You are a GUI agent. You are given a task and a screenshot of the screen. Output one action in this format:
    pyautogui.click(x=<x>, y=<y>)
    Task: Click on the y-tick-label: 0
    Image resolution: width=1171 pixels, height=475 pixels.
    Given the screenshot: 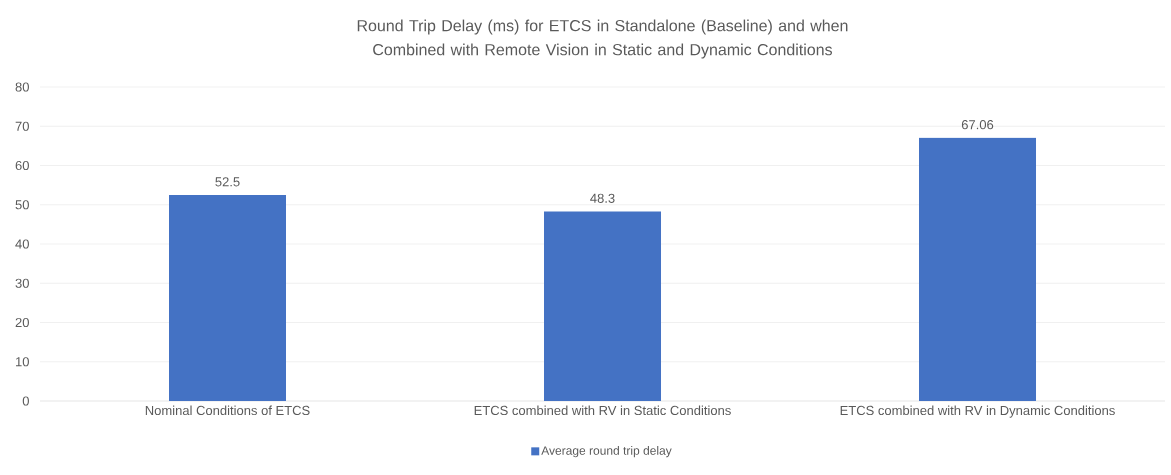 What is the action you would take?
    pyautogui.click(x=25, y=401)
    